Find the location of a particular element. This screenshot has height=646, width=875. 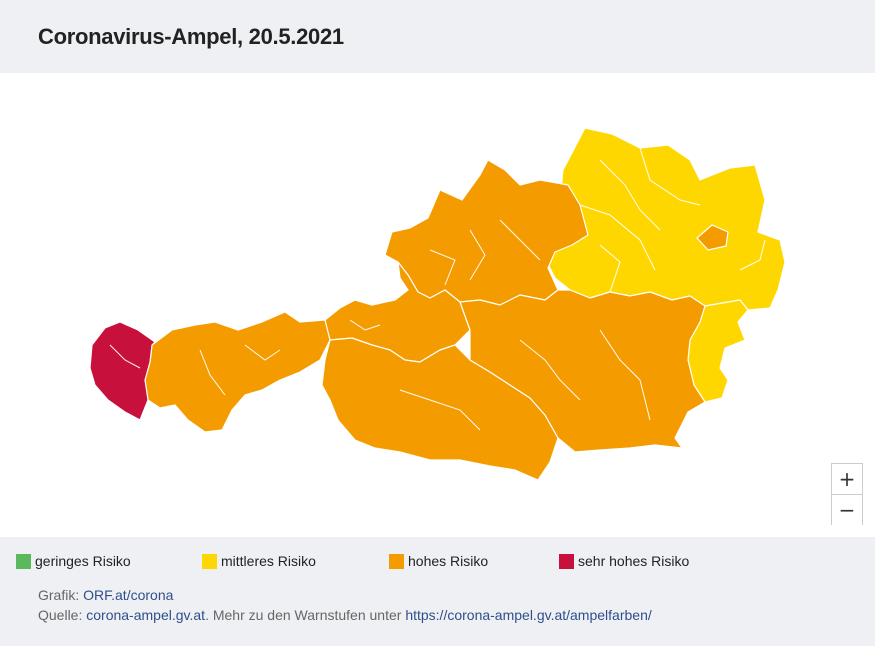

legend-item-hohes: hohes Risiko is located at coordinates (438, 561).